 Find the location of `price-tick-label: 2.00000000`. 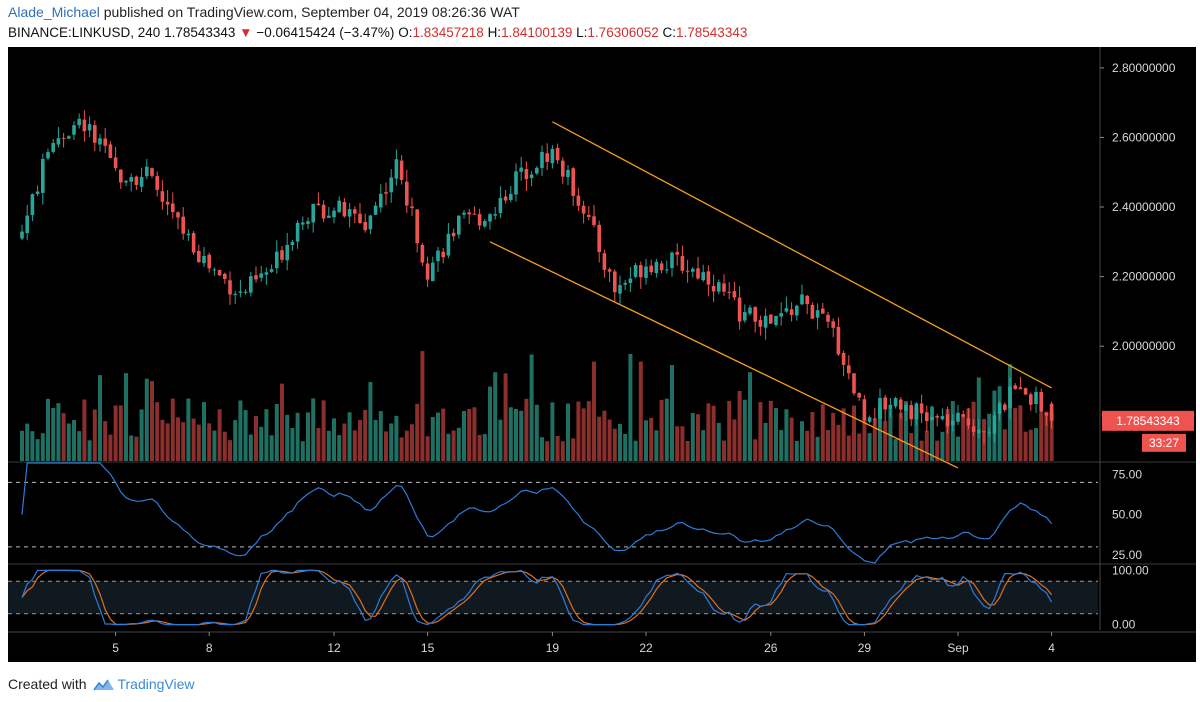

price-tick-label: 2.00000000 is located at coordinates (1144, 346).